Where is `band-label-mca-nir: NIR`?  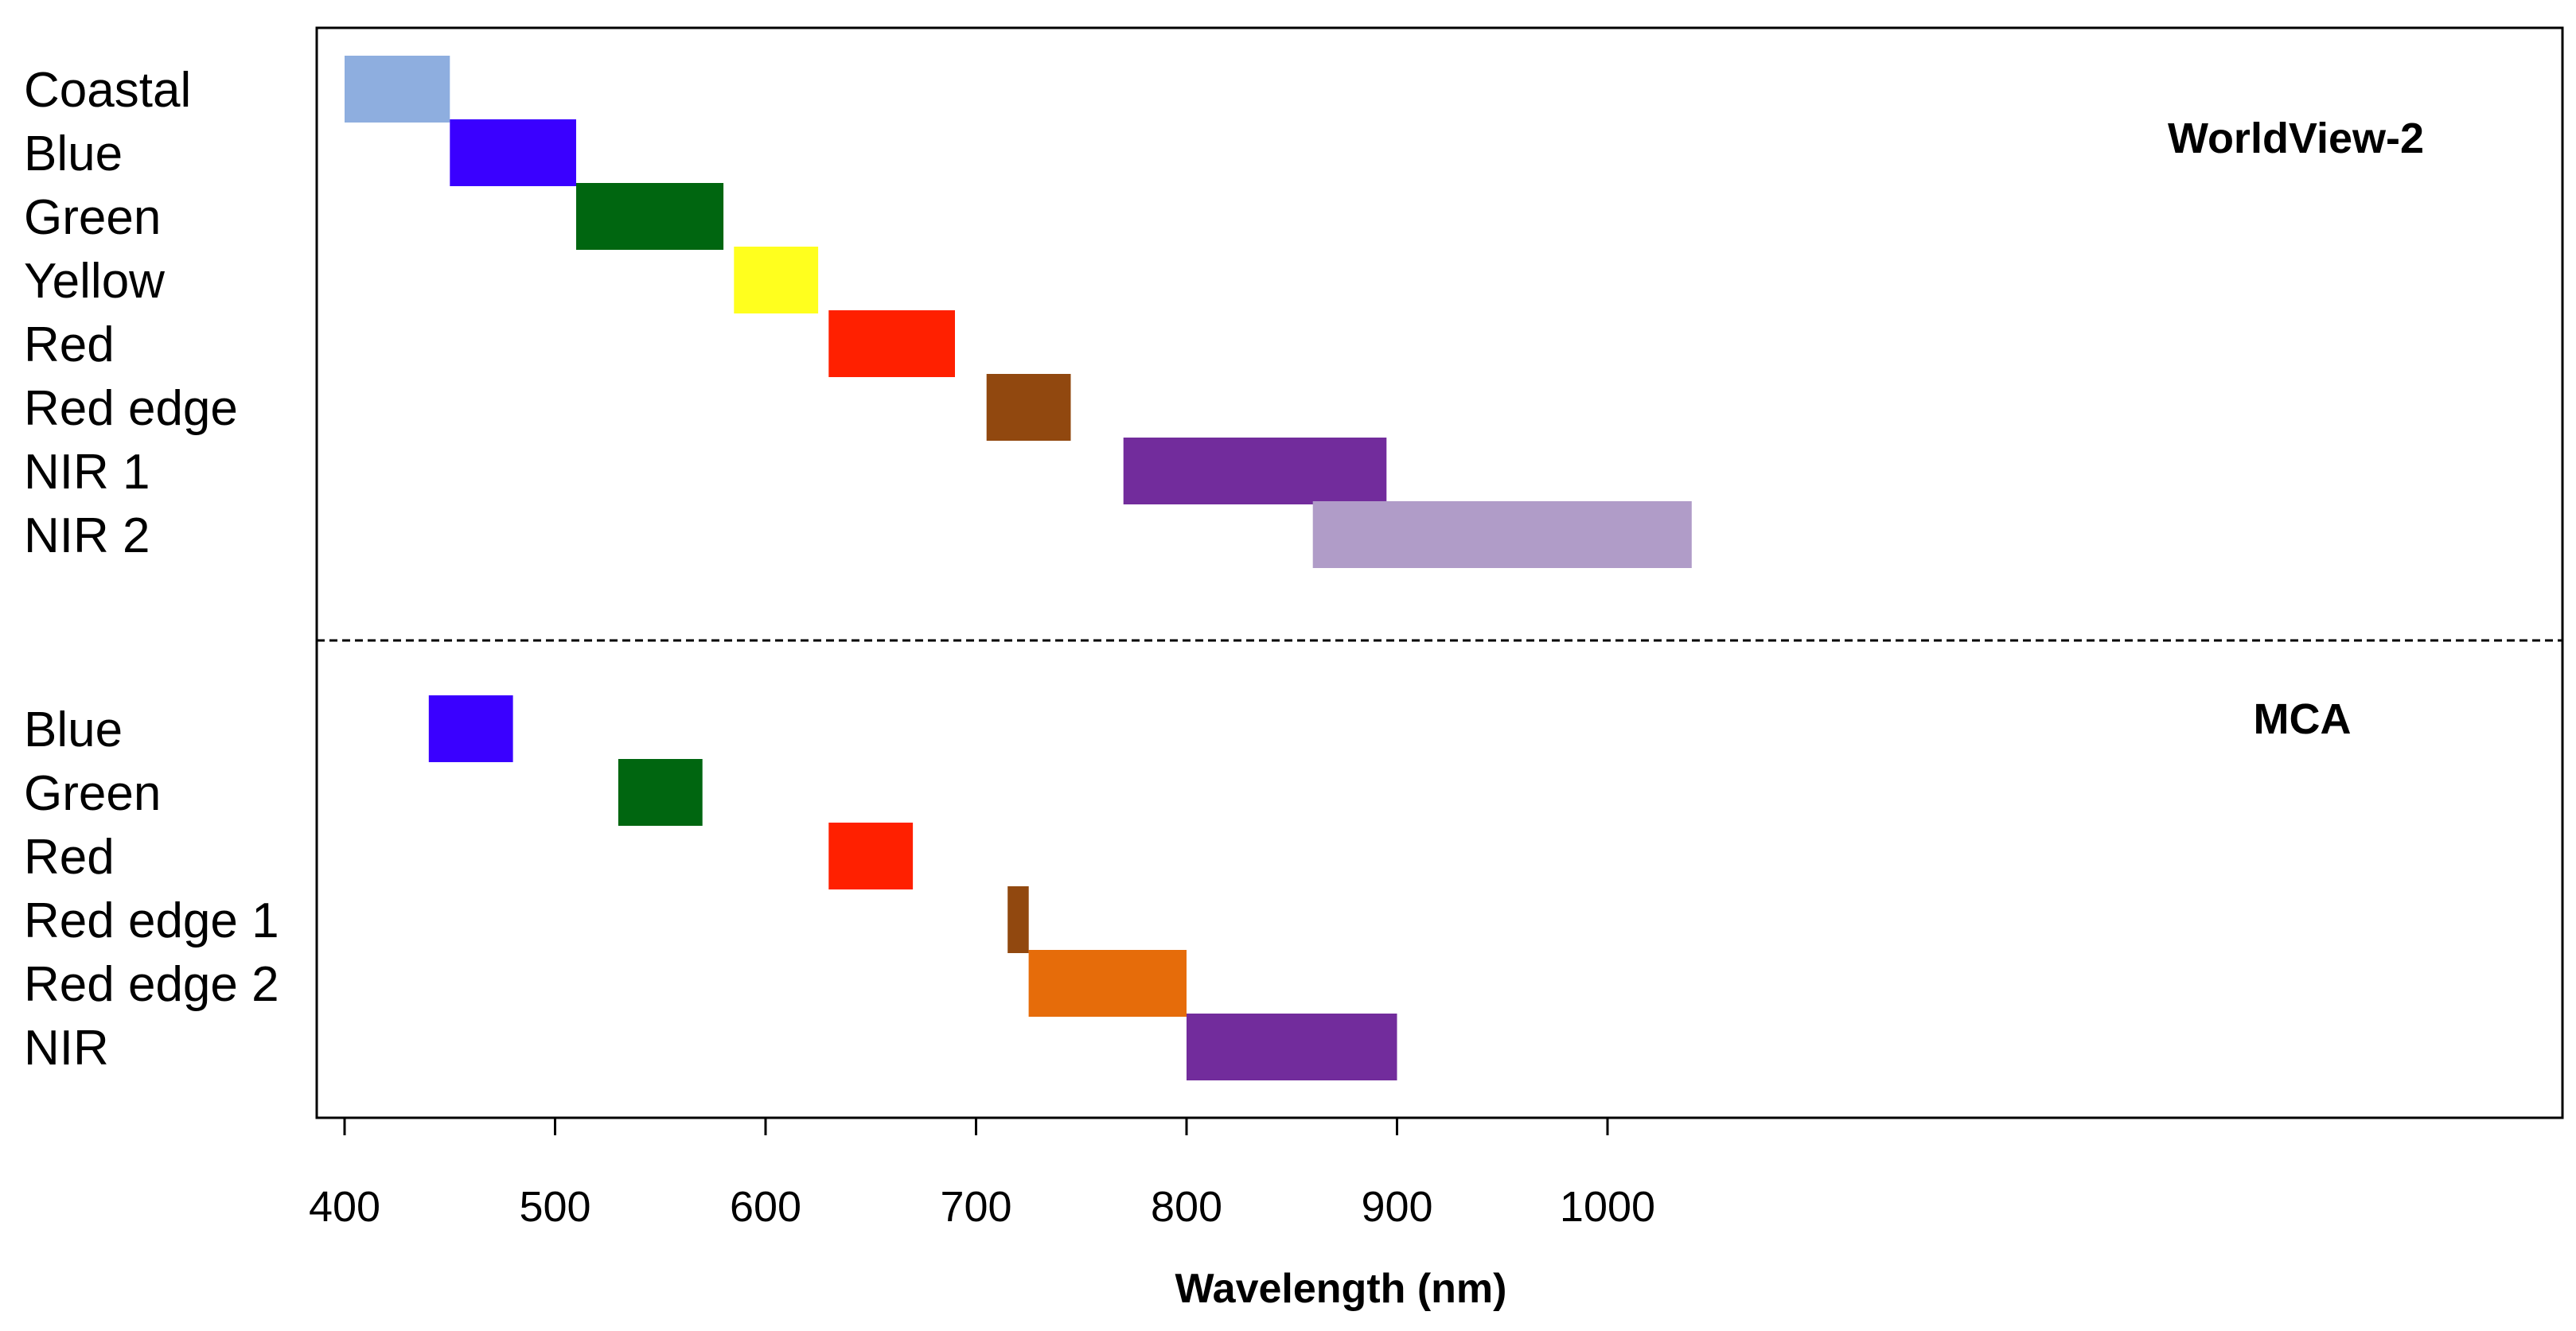
band-label-mca-nir: NIR is located at coordinates (66, 1048).